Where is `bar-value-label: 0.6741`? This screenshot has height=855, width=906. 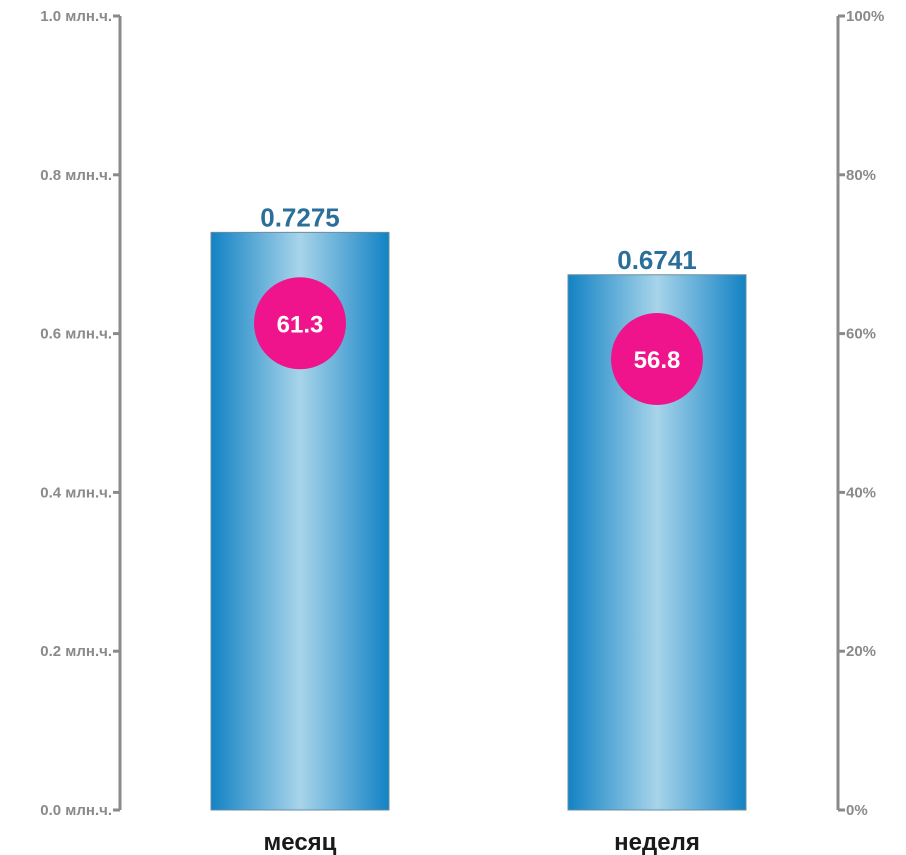
bar-value-label: 0.6741 is located at coordinates (657, 260).